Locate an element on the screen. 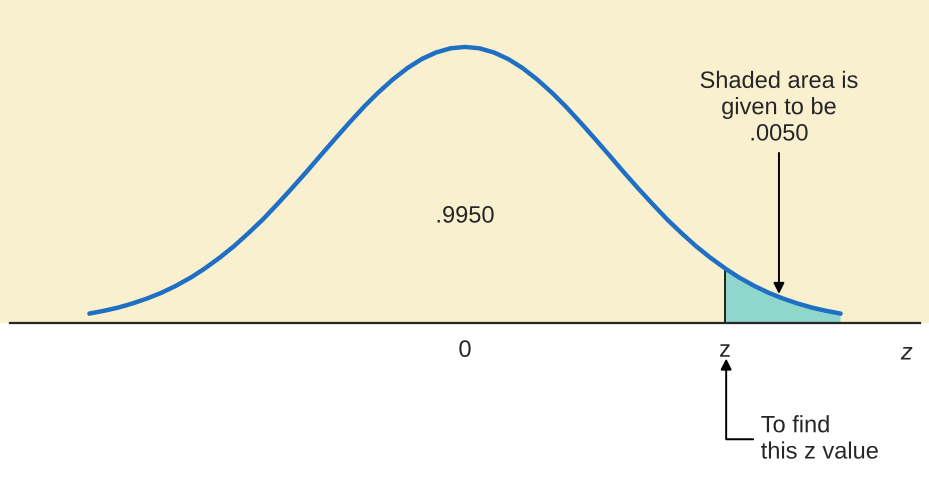 The width and height of the screenshot is (929, 485). x-tick-label: 0 is located at coordinates (465, 349).